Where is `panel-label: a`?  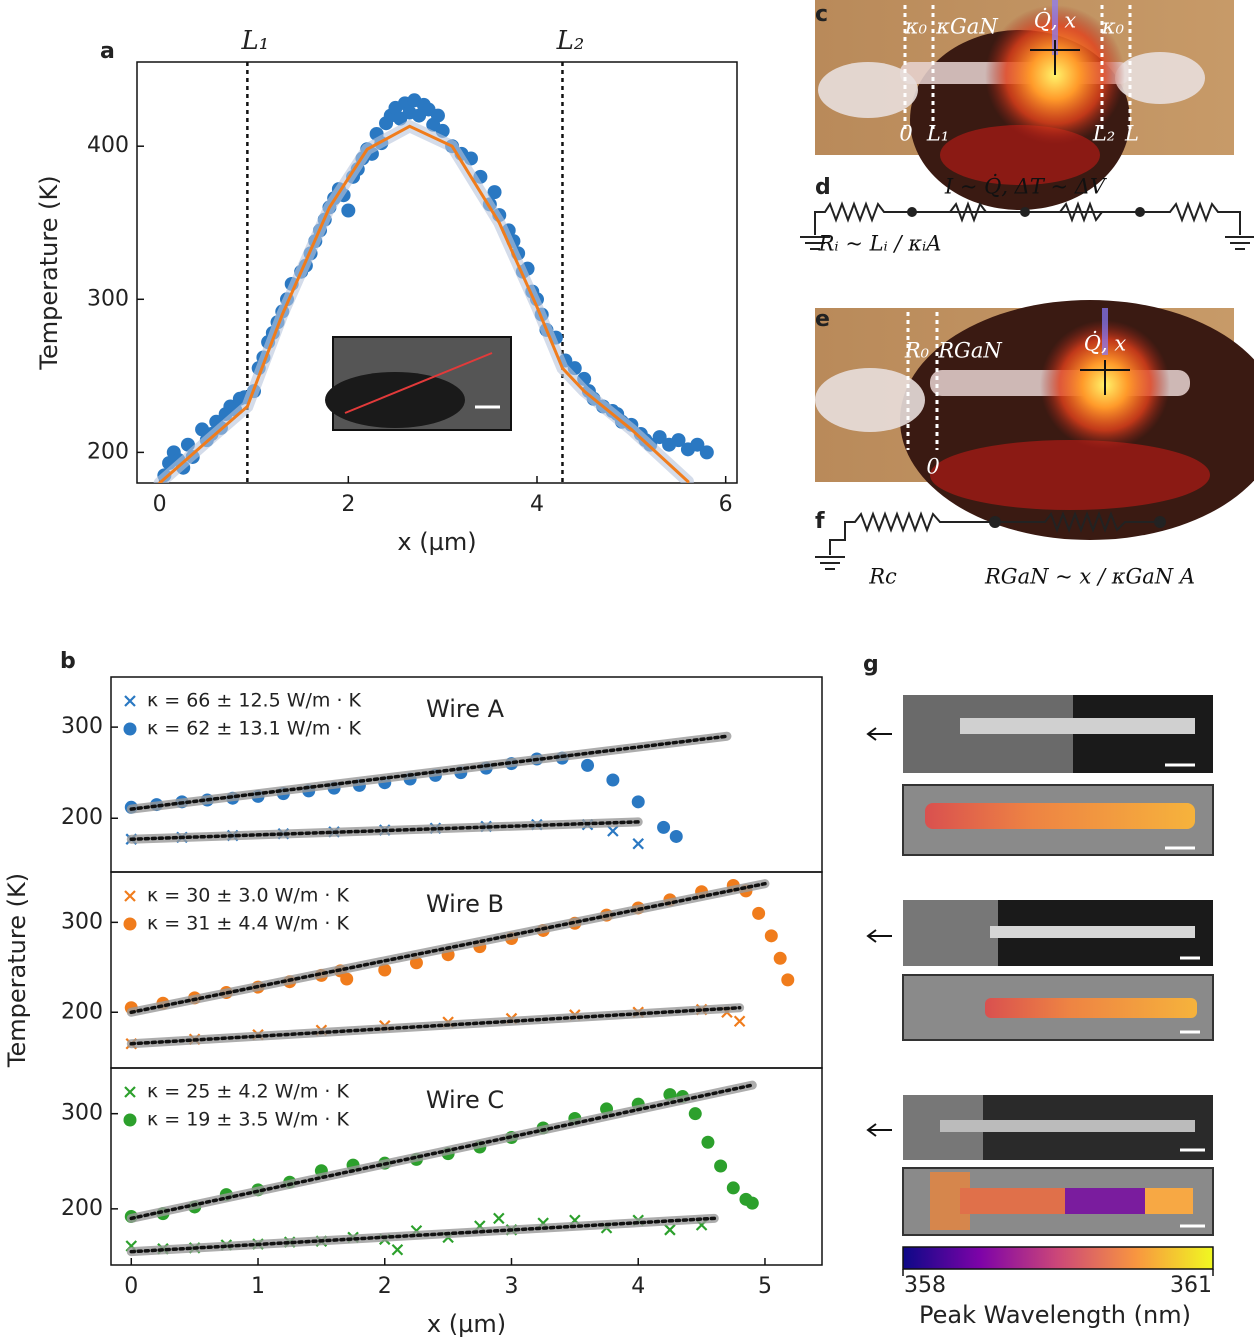 panel-label: a is located at coordinates (107, 51).